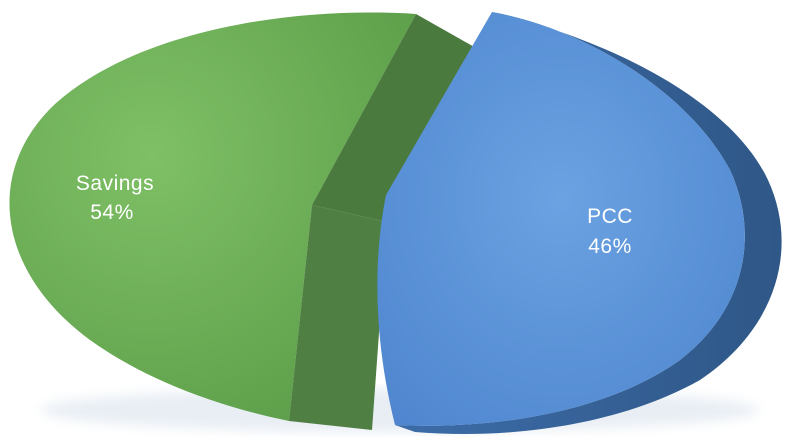 The image size is (794, 442). What do you see at coordinates (112, 212) in the screenshot?
I see `savings-value-label: 54%` at bounding box center [112, 212].